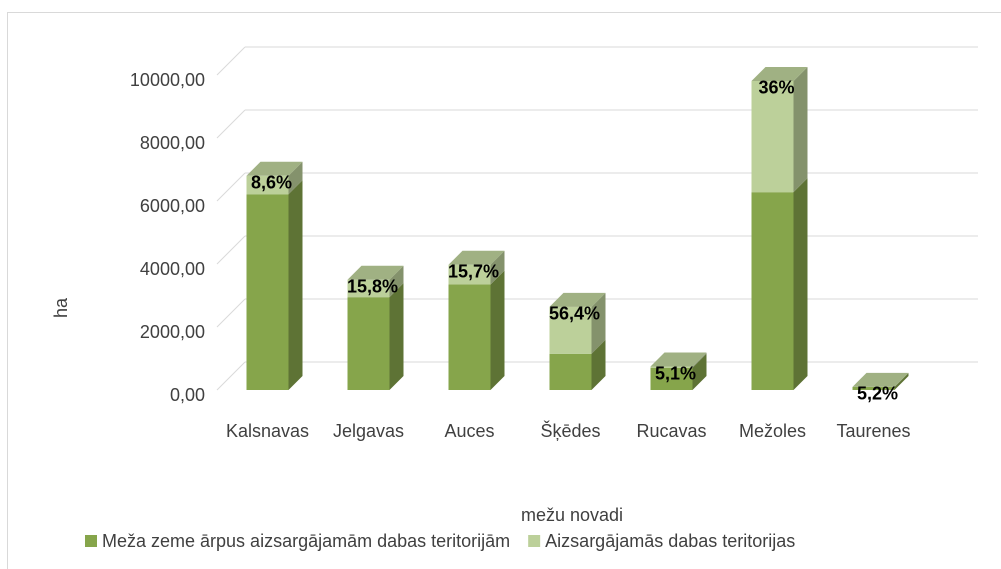 The width and height of the screenshot is (1001, 569). I want to click on data-label: 36%, so click(776, 88).